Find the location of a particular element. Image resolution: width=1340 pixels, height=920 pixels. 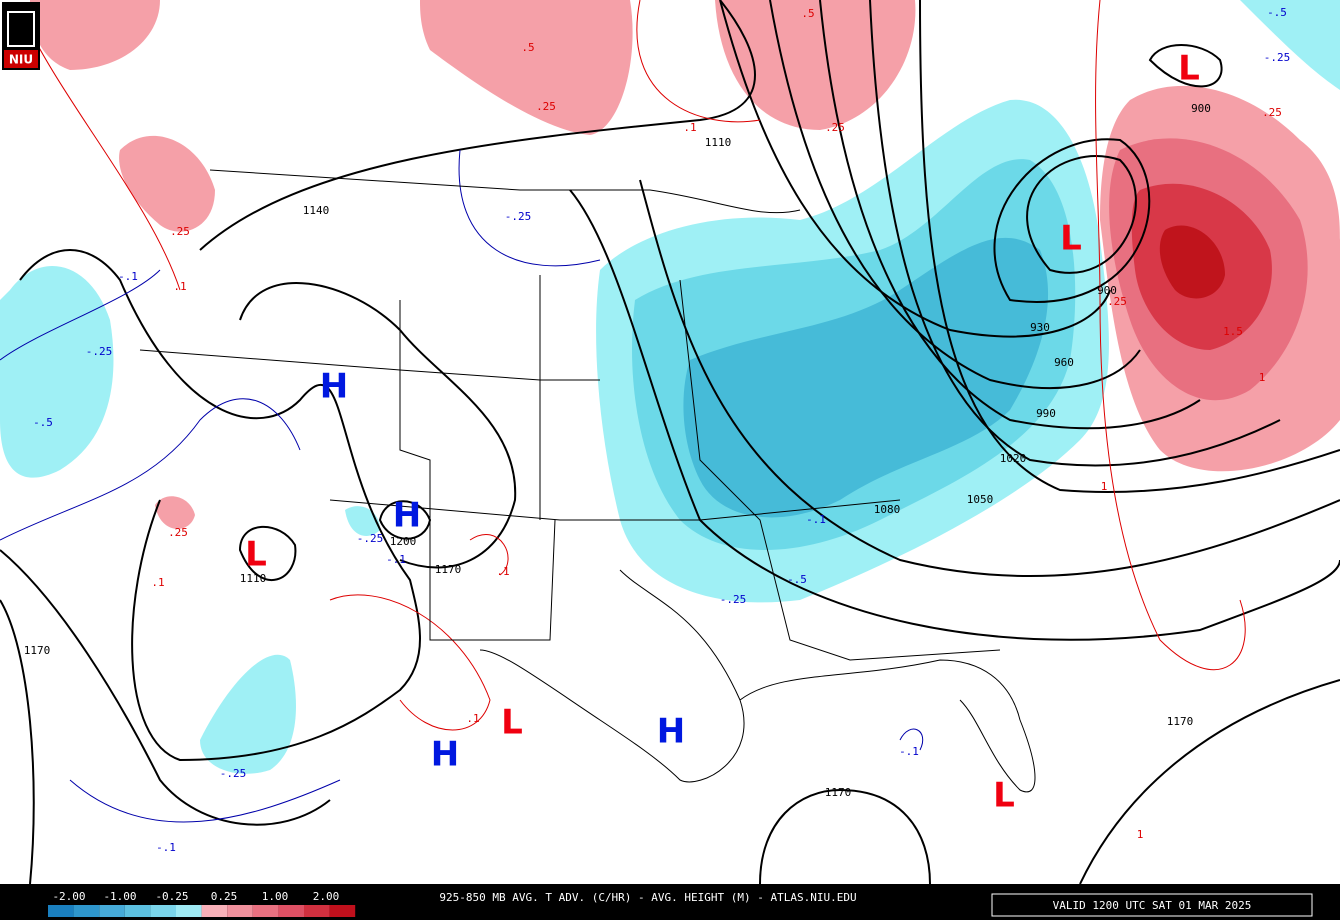

colorbar-label: 1.00 is located at coordinates (275, 896).